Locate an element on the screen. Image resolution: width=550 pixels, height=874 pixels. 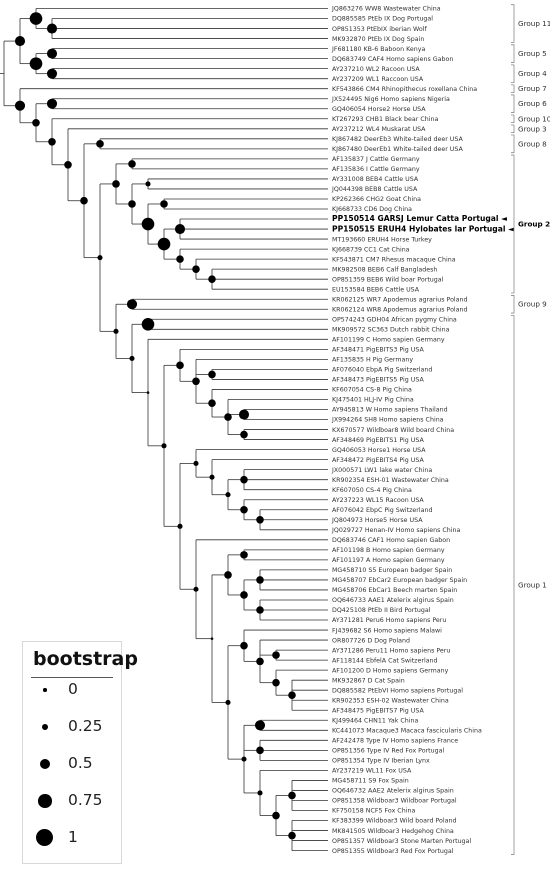
taxon-label: EU153584 BEB6 Cattle USA is located at coordinates (376, 289).